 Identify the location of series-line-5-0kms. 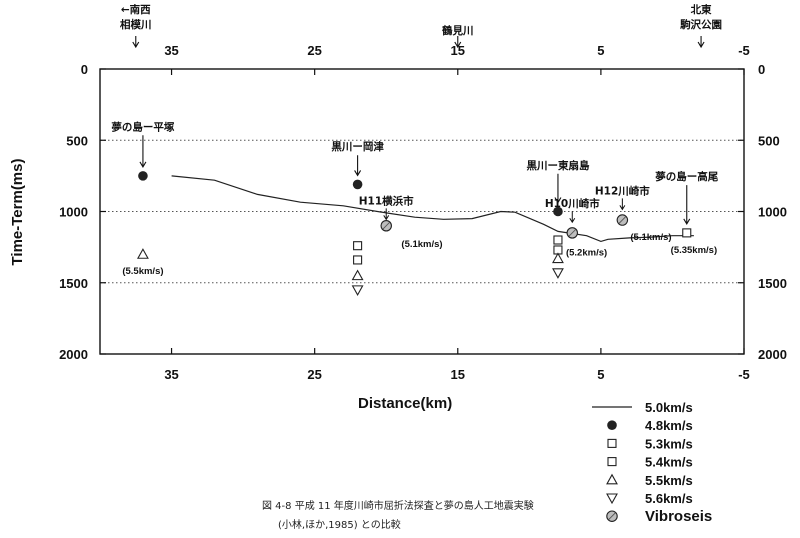
(432, 209).